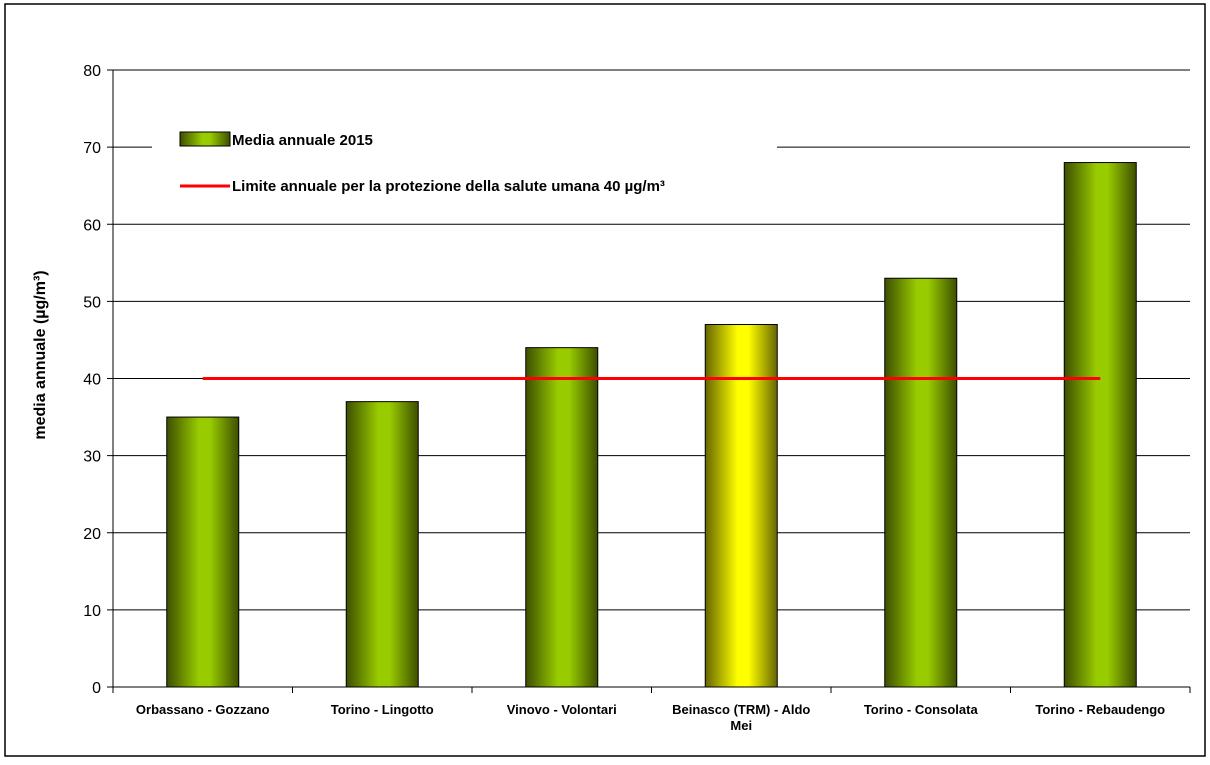 Image resolution: width=1210 pixels, height=765 pixels. Describe the element at coordinates (92, 611) in the screenshot. I see `y-tick-label: 10` at that location.